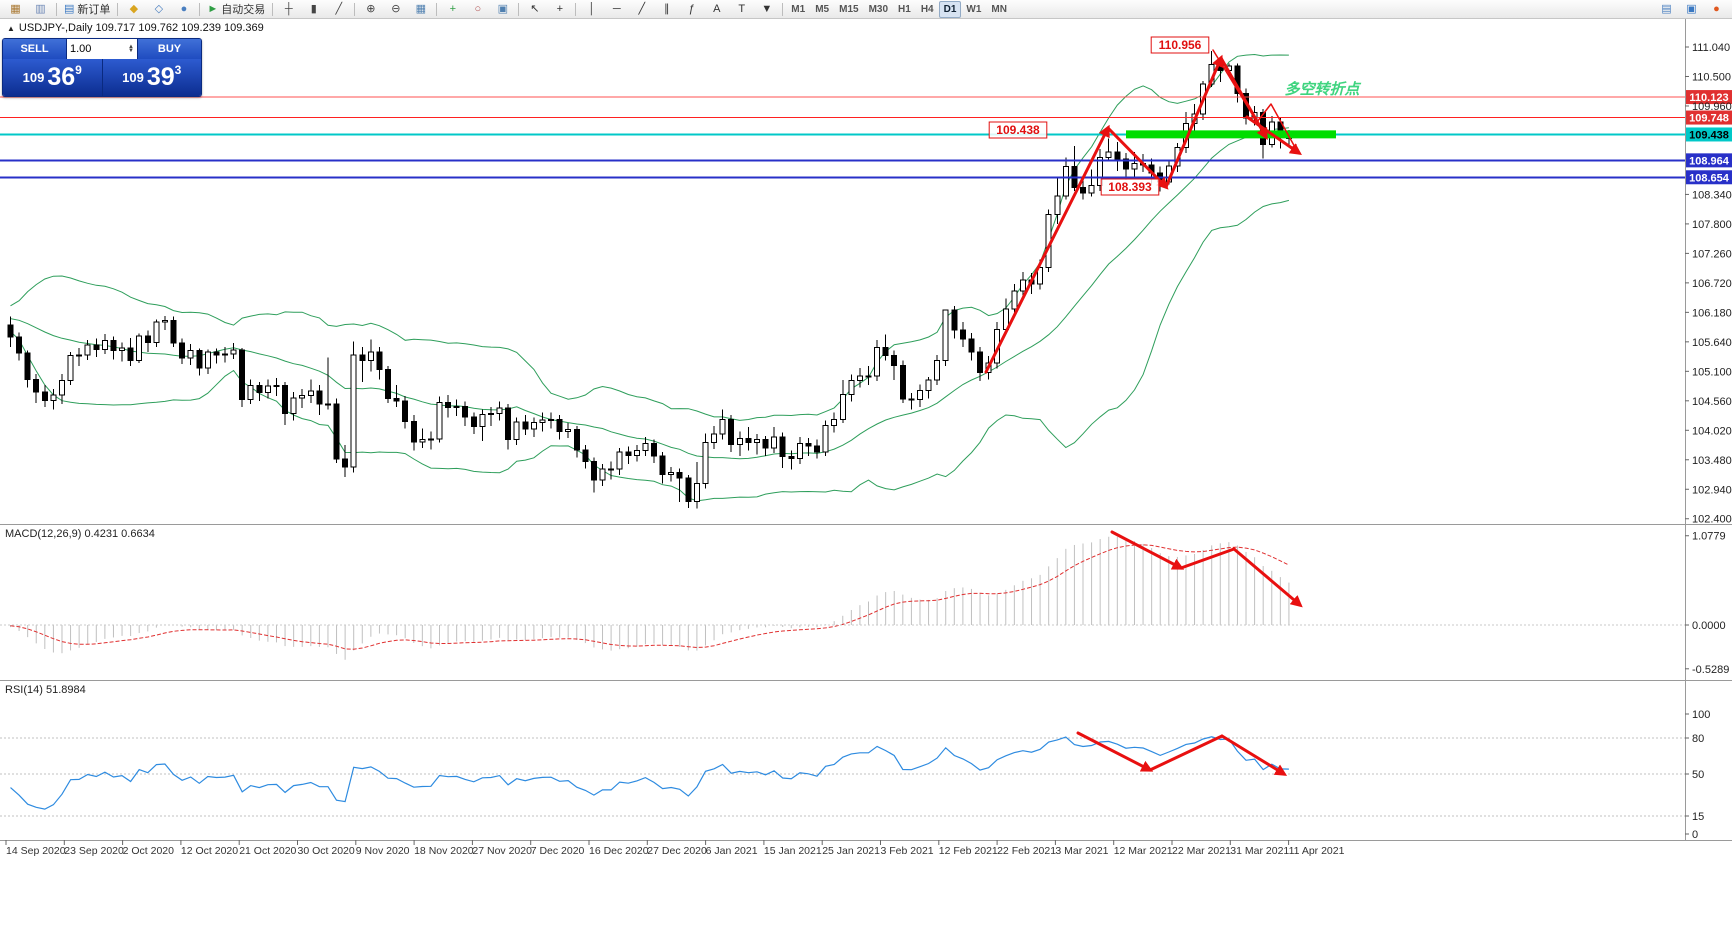 The width and height of the screenshot is (1732, 938). What do you see at coordinates (851, 851) in the screenshot?
I see `svg-text: 25 Jan 2021` at bounding box center [851, 851].